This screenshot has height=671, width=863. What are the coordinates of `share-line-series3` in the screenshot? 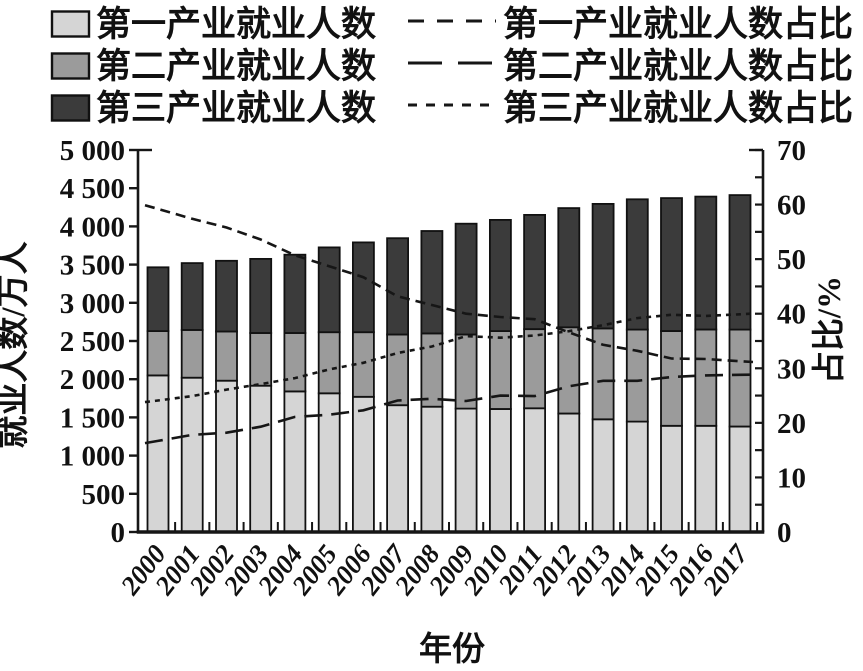 It's located at (449, 358).